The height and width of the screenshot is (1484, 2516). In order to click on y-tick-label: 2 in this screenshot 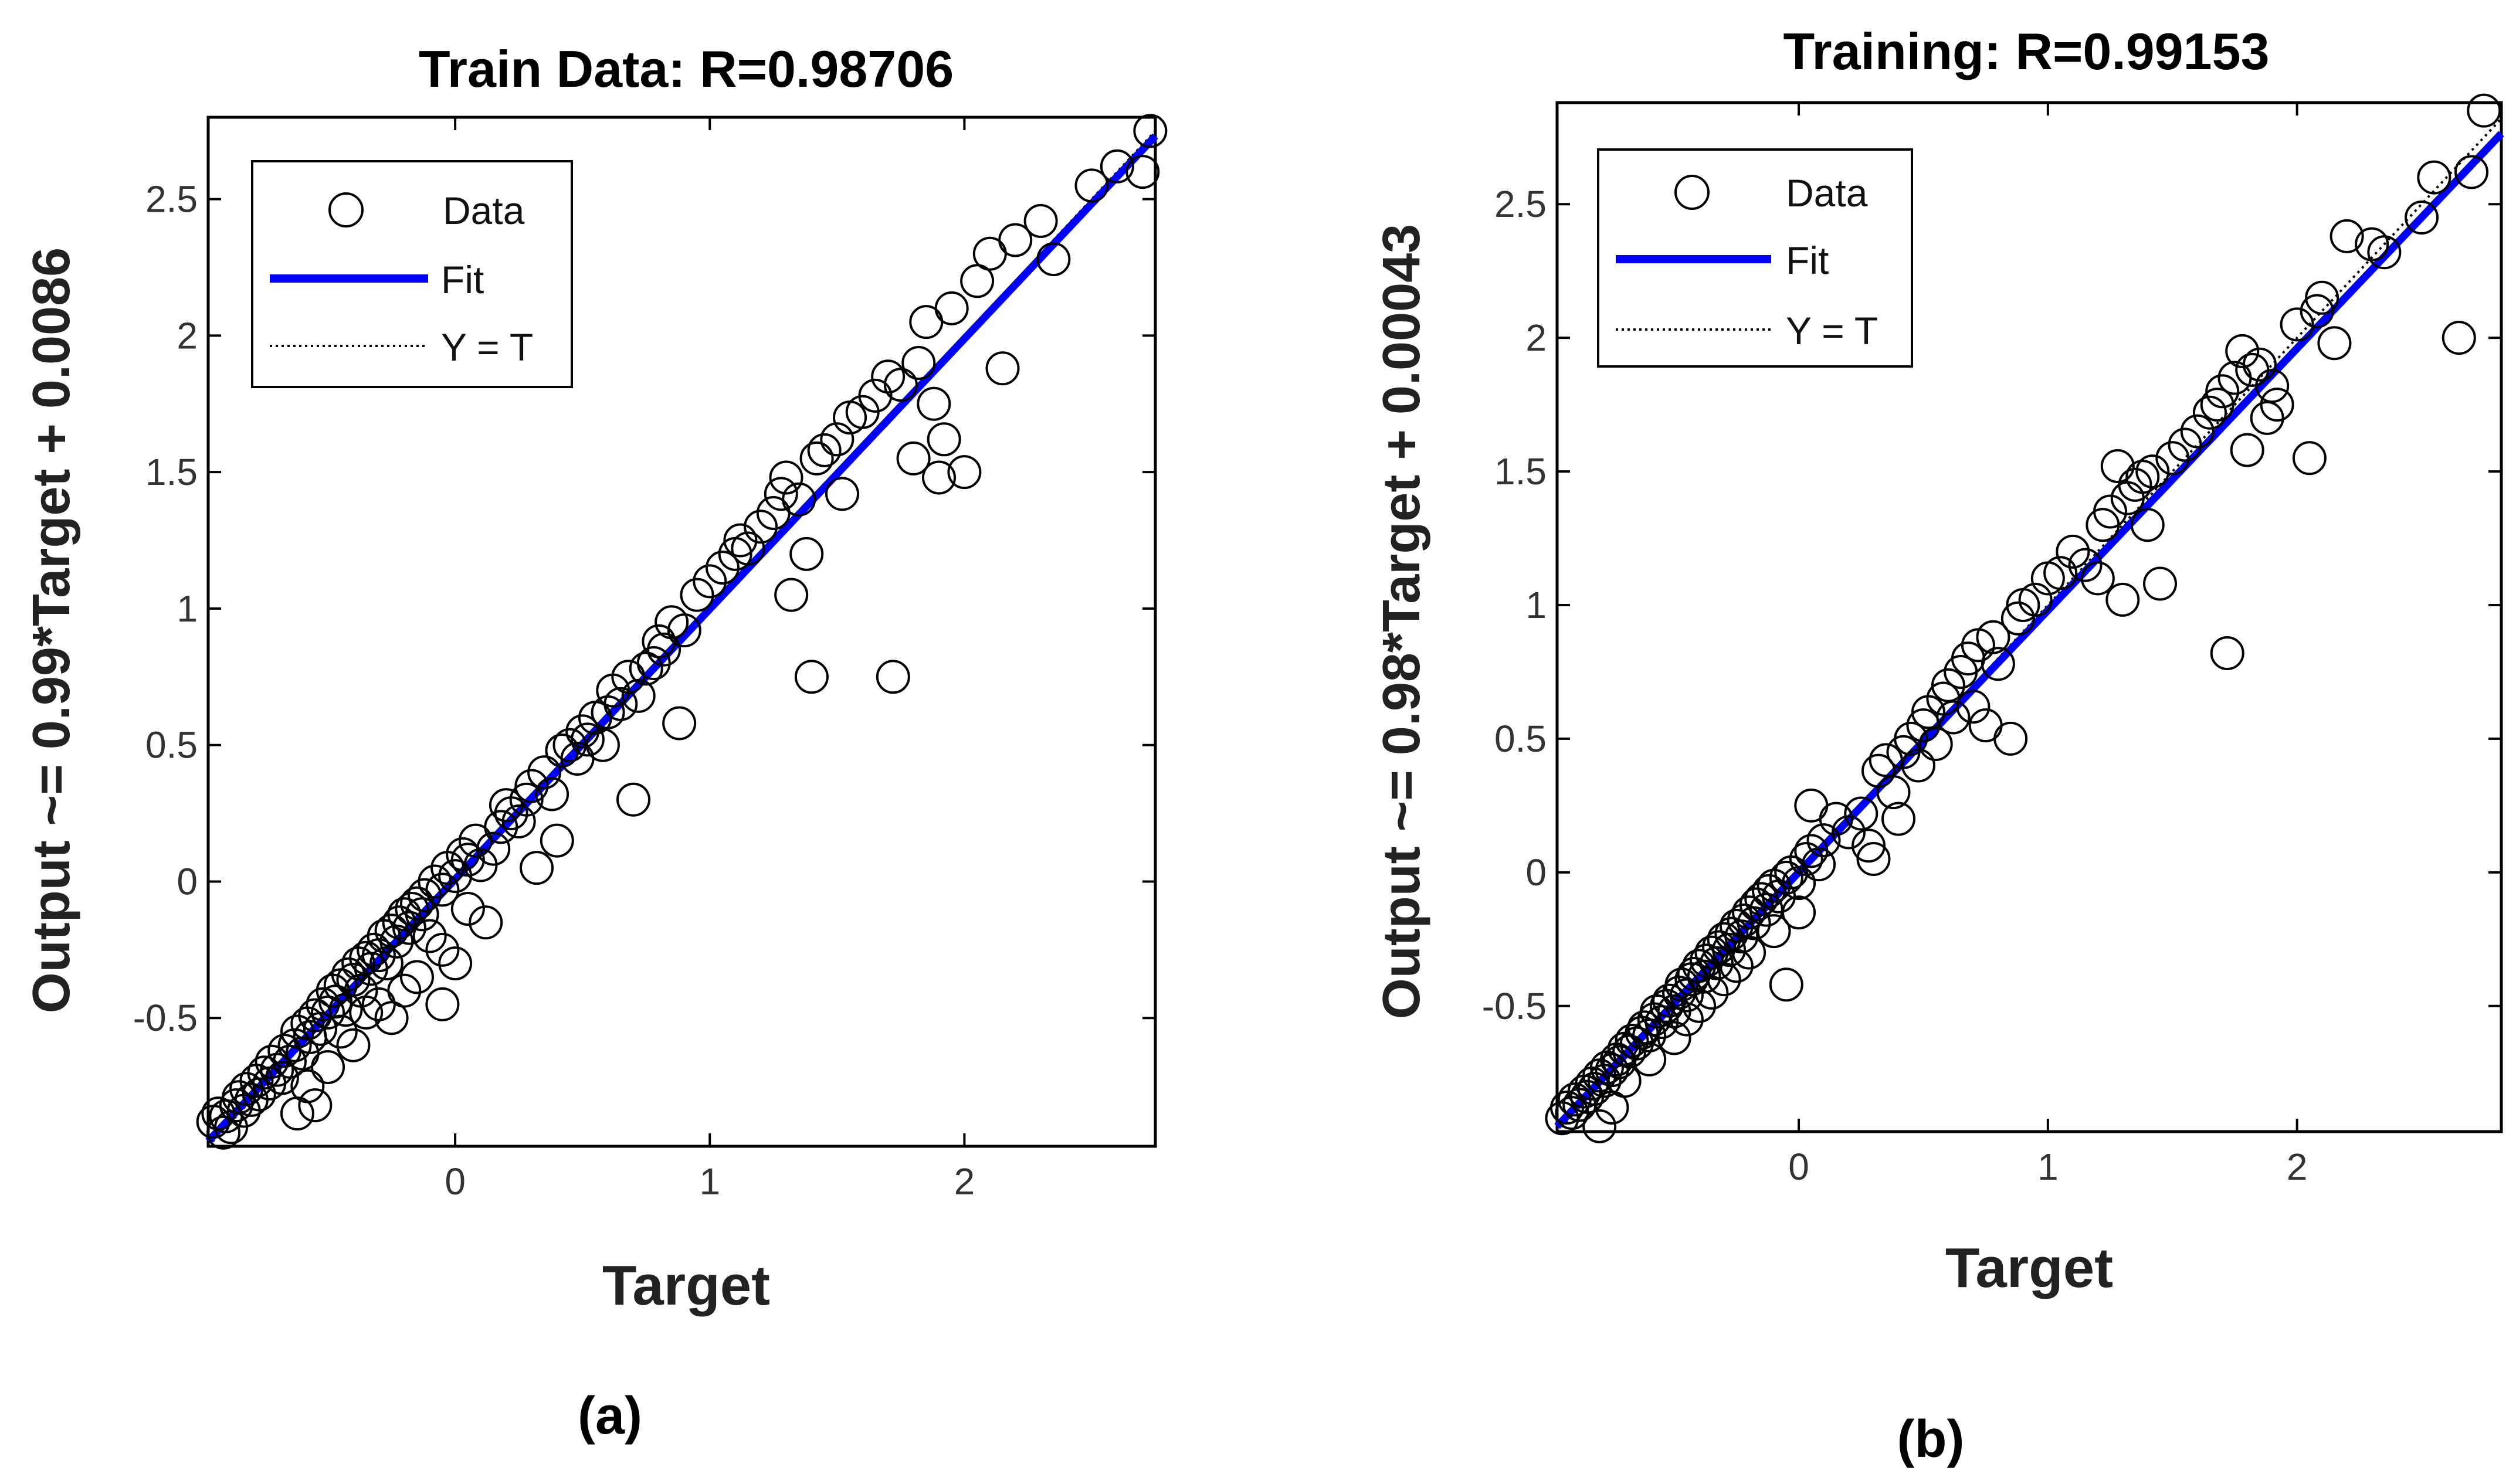, I will do `click(1536, 338)`.